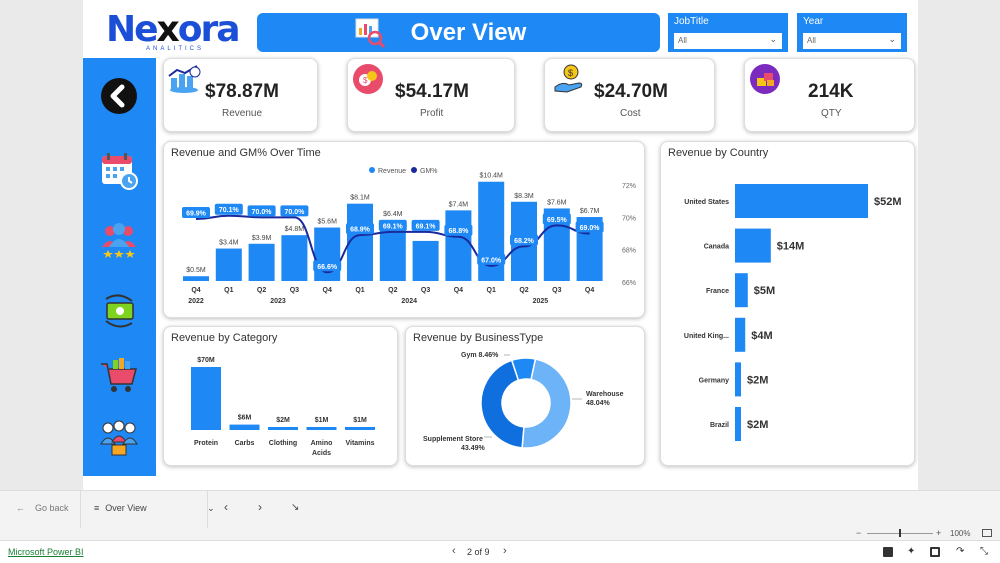  Describe the element at coordinates (245, 418) in the screenshot. I see `category-value-label: $6M` at that location.